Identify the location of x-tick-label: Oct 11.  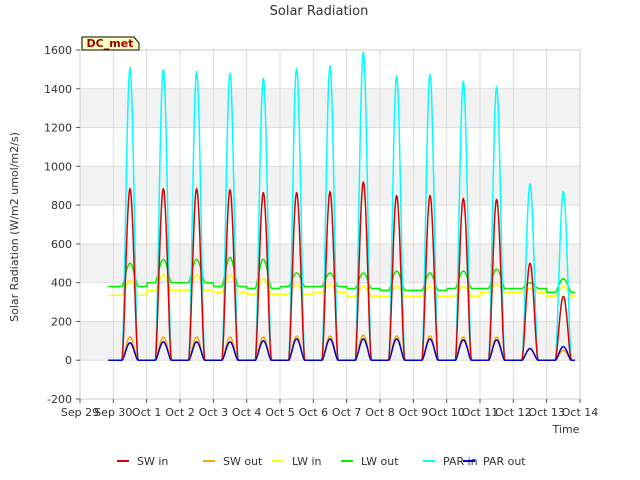
(480, 412).